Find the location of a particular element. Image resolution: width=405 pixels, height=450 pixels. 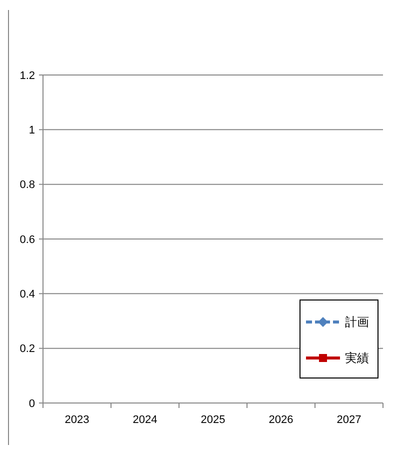

y-tick-label: 1.2 is located at coordinates (27, 76).